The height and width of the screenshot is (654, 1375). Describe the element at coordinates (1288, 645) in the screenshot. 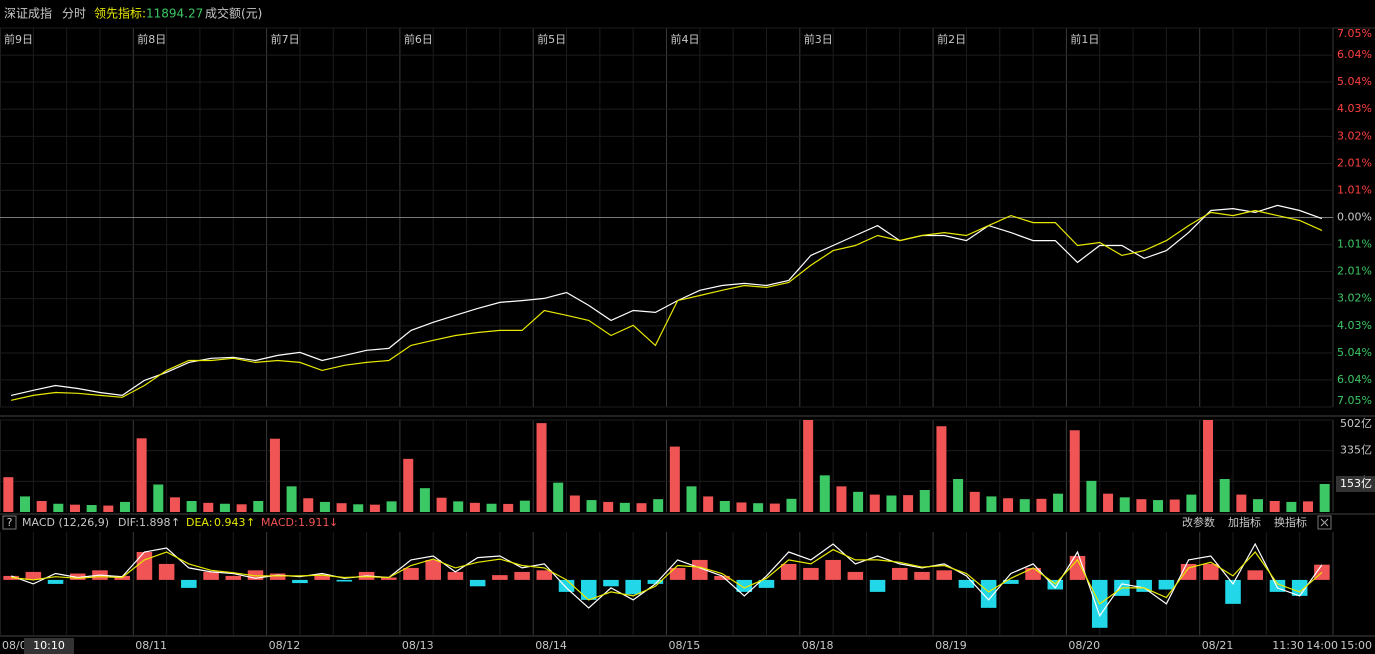

I see `x-tick-label: 11:30` at that location.